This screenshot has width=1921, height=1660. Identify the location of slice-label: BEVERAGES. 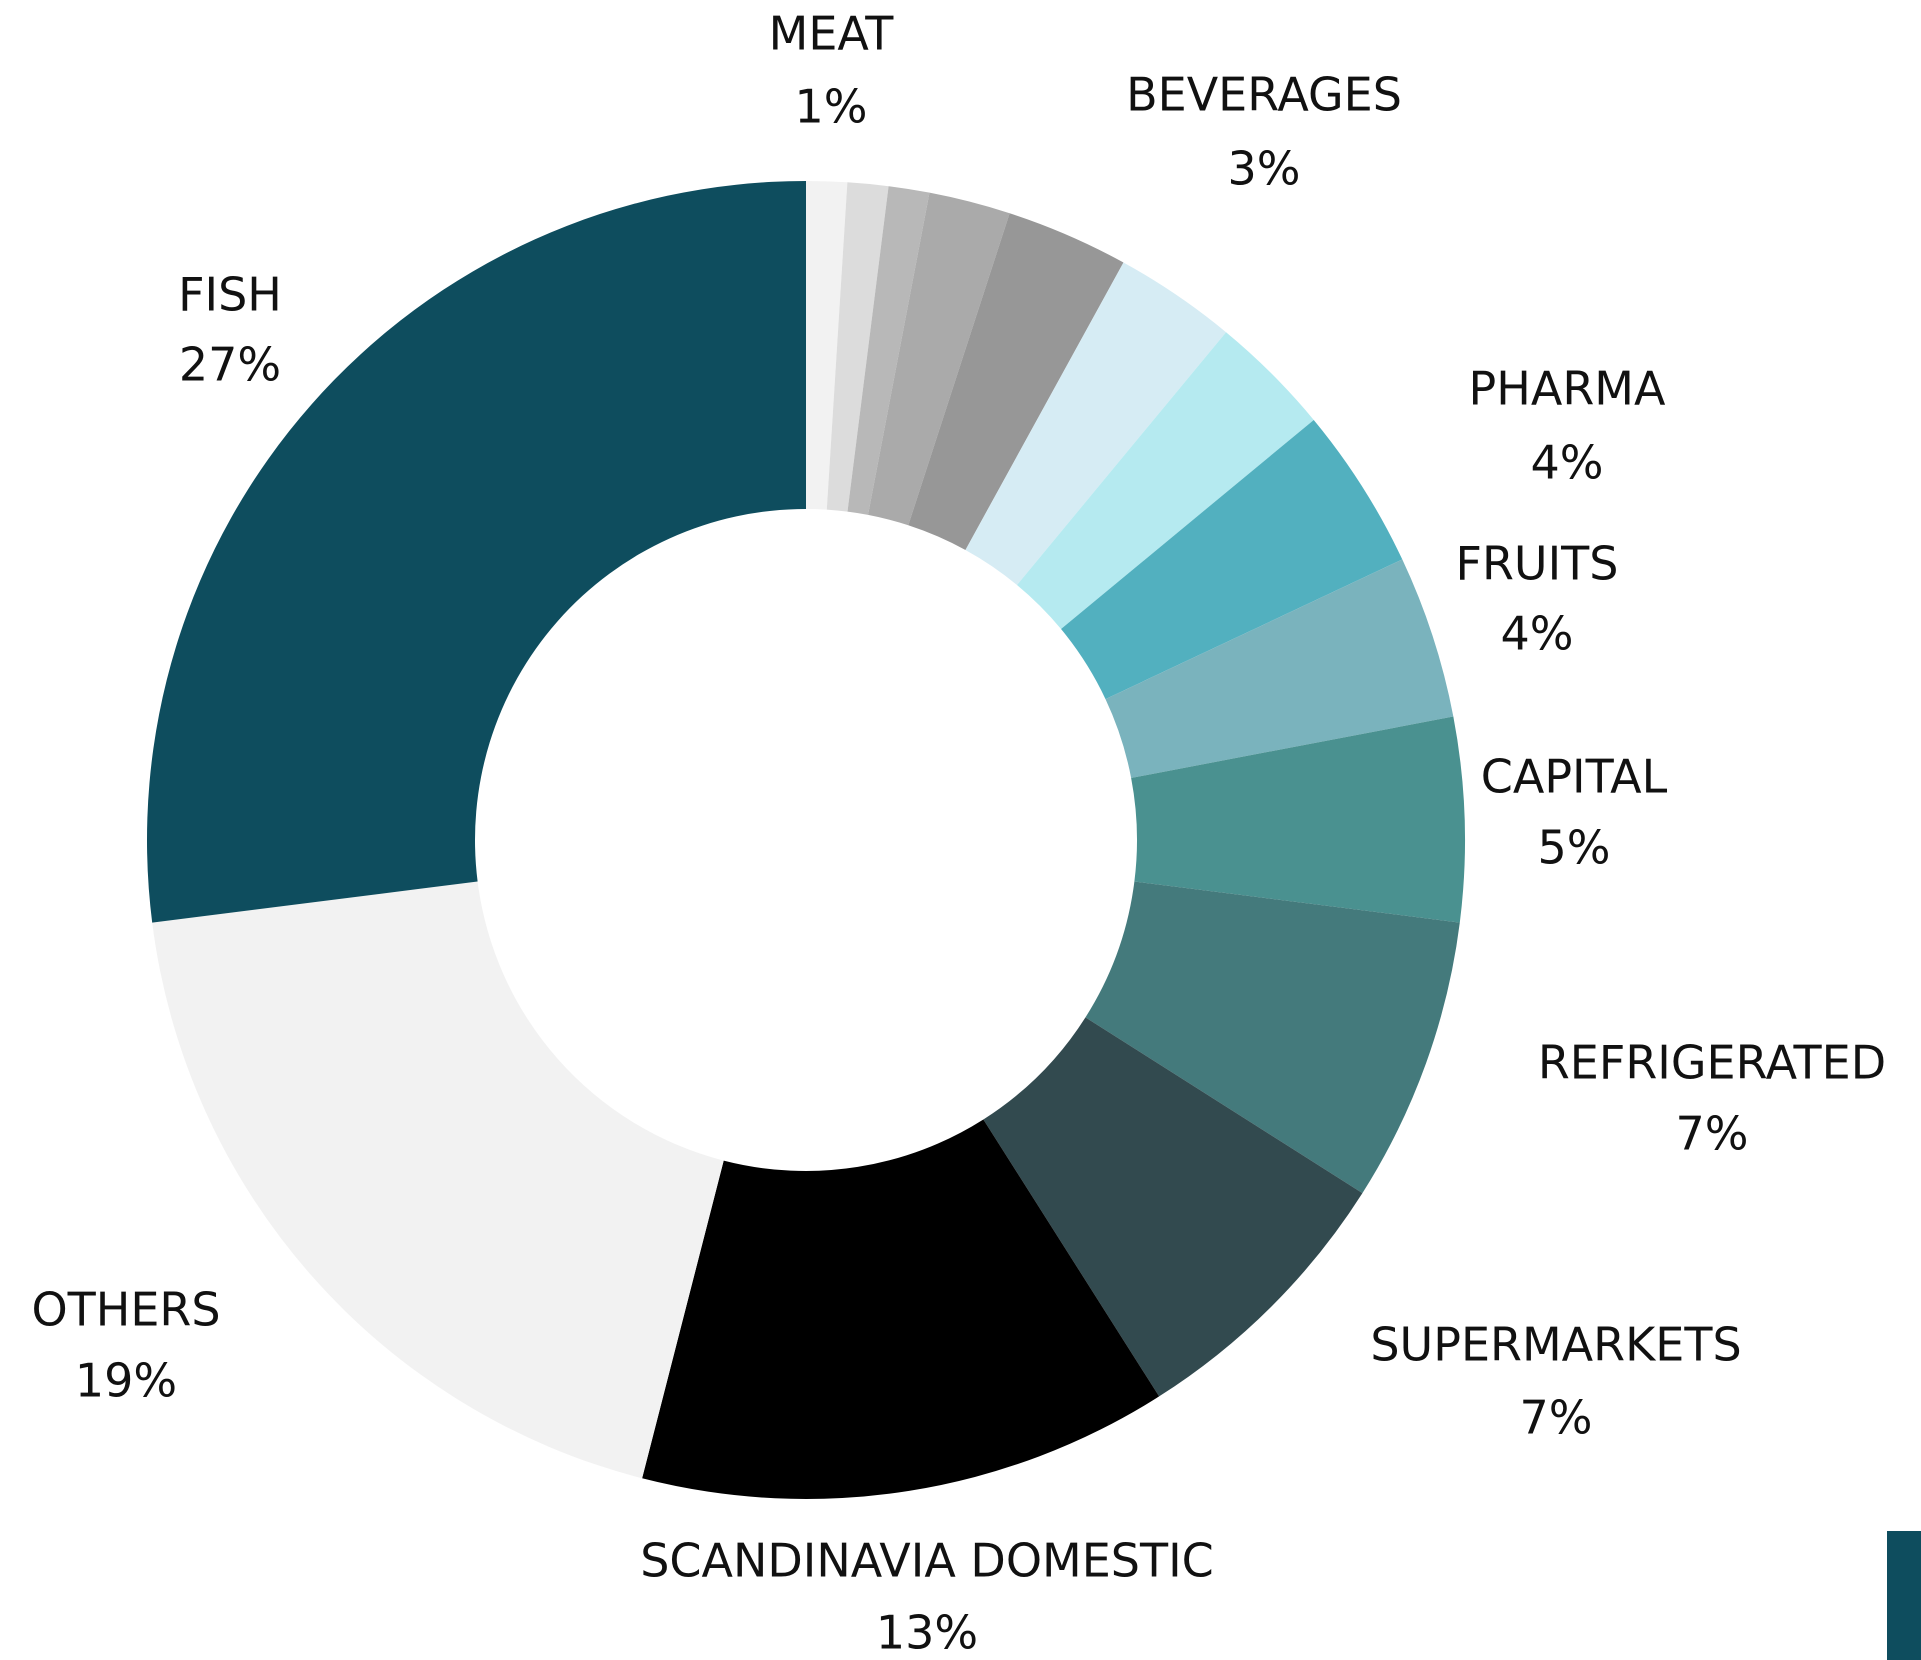
(1264, 95).